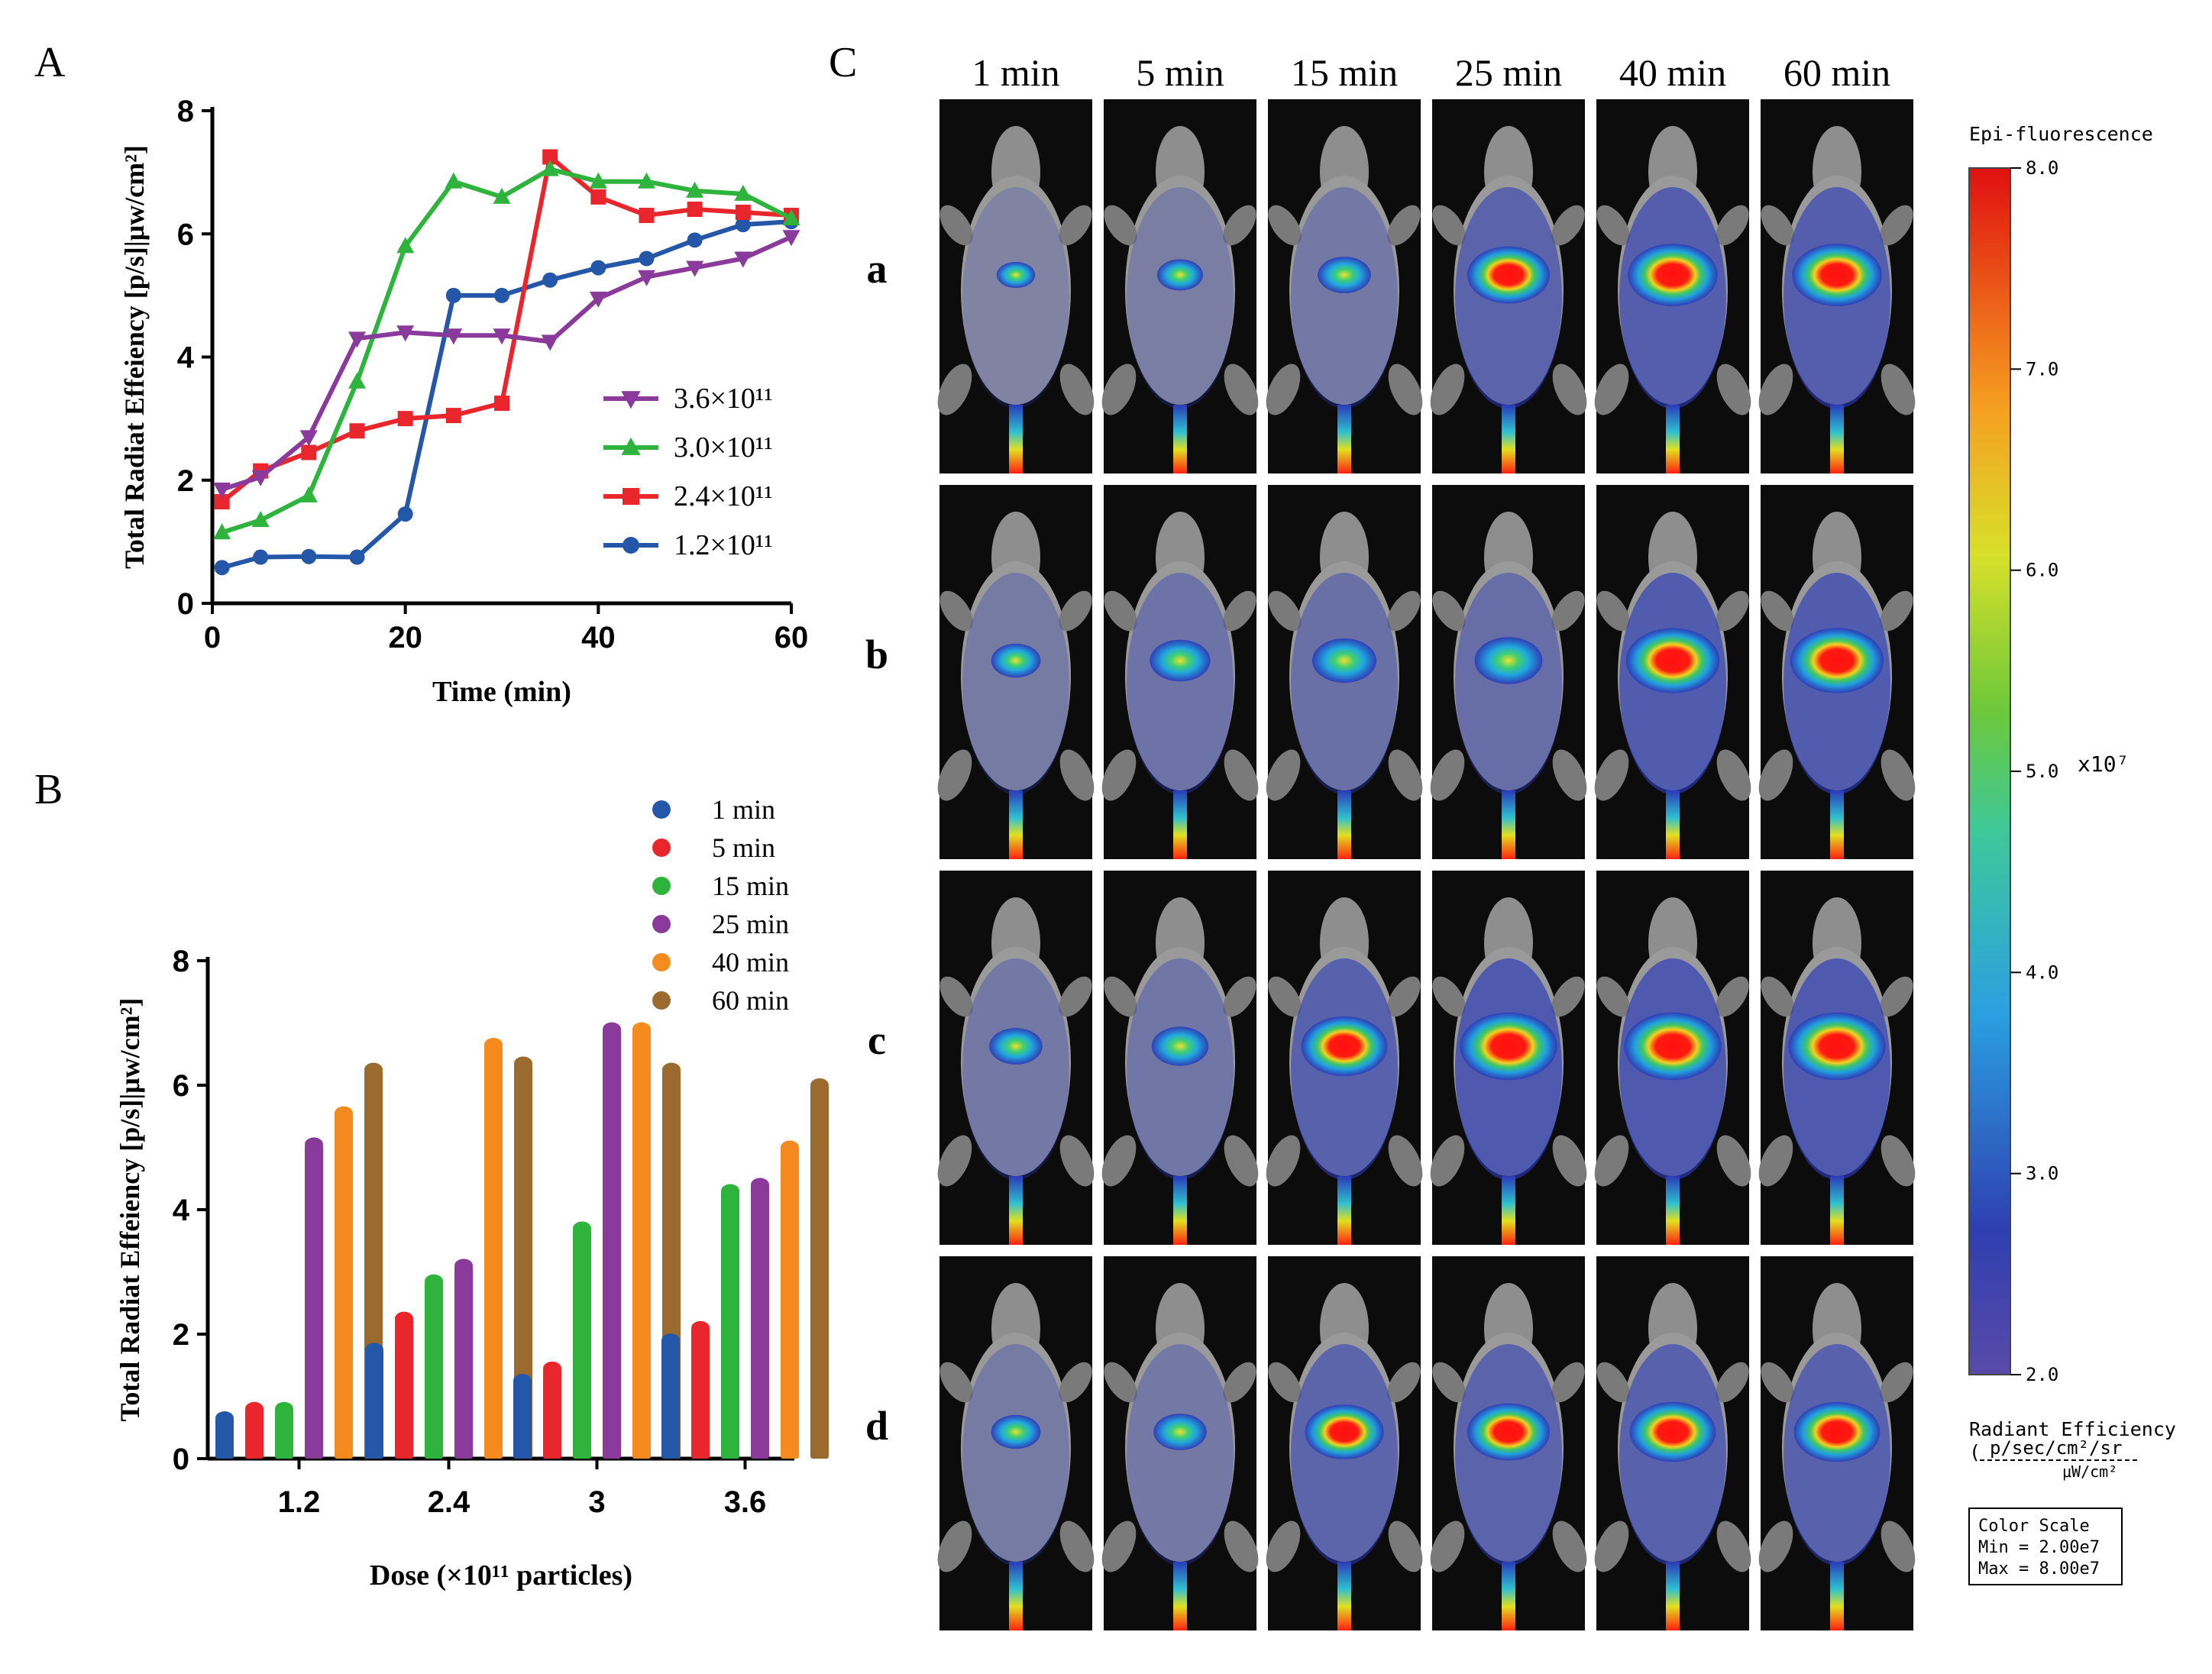 The width and height of the screenshot is (2212, 1674). Describe the element at coordinates (596, 1502) in the screenshot. I see `x-tick-label: 3` at that location.